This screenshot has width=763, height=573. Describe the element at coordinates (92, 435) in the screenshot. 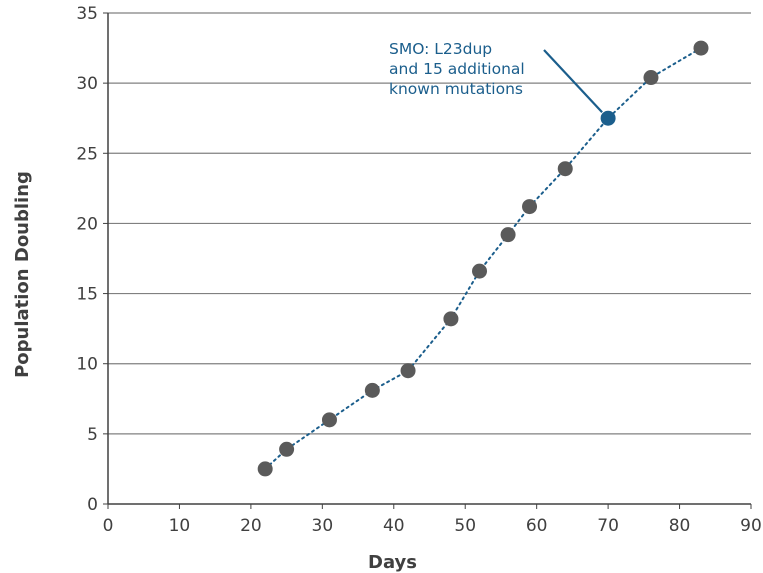

I see `y-tick-label: 5` at that location.